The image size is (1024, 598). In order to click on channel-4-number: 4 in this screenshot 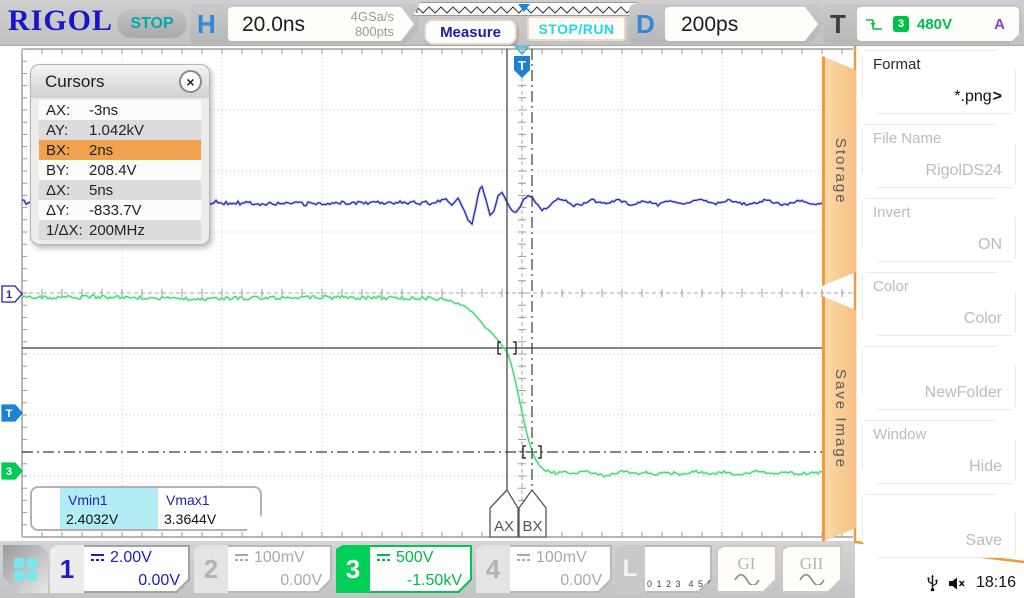, I will do `click(493, 569)`.